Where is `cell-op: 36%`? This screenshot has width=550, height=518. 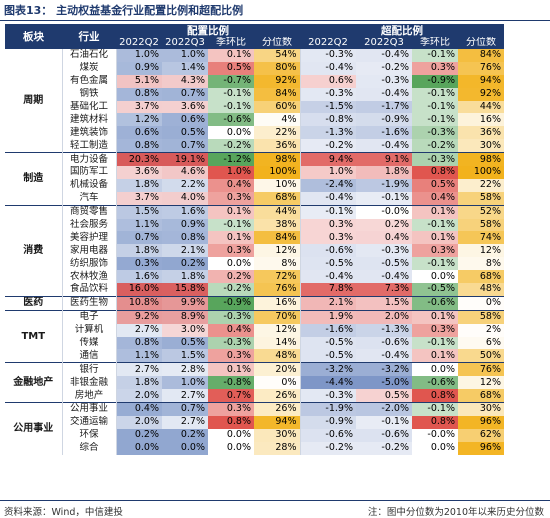 cell-op: 36% is located at coordinates (481, 133).